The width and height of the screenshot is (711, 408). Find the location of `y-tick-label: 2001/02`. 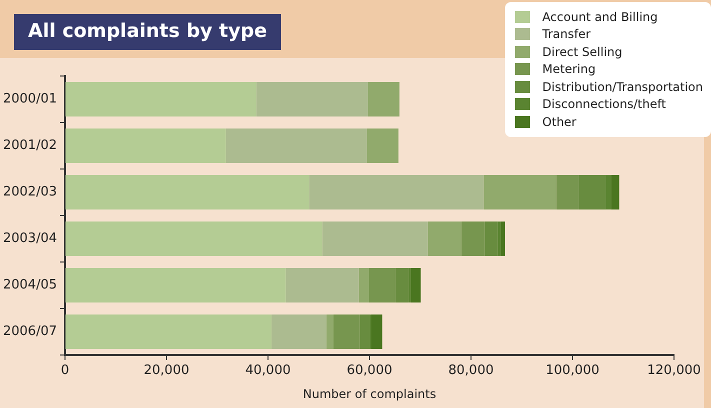

y-tick-label: 2001/02 is located at coordinates (30, 146).